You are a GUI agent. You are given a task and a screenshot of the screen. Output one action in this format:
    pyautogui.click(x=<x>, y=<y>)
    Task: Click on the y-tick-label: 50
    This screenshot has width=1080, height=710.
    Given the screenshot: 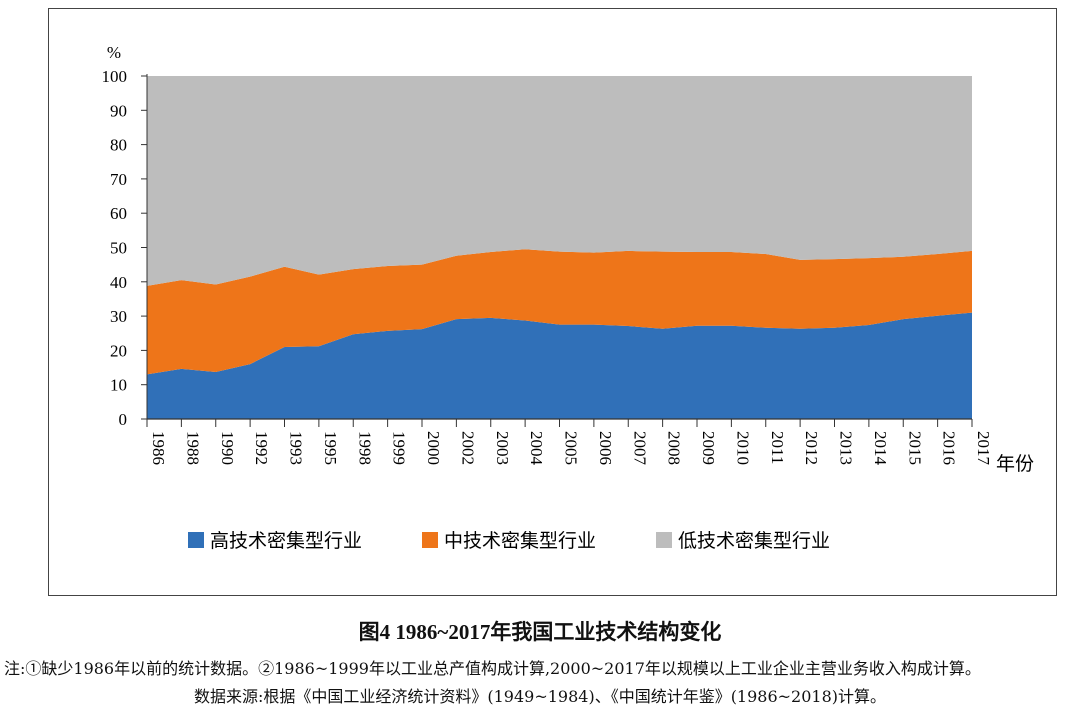 What is the action you would take?
    pyautogui.click(x=118, y=248)
    